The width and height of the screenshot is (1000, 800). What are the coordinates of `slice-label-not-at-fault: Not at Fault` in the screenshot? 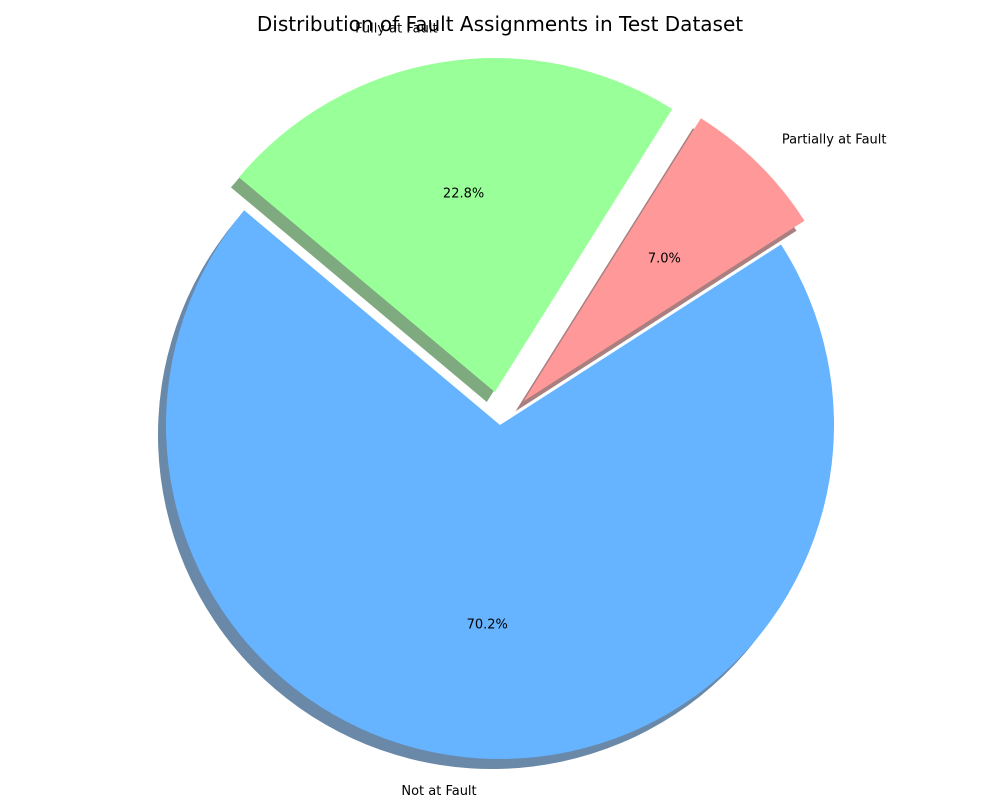 It's located at (438, 791).